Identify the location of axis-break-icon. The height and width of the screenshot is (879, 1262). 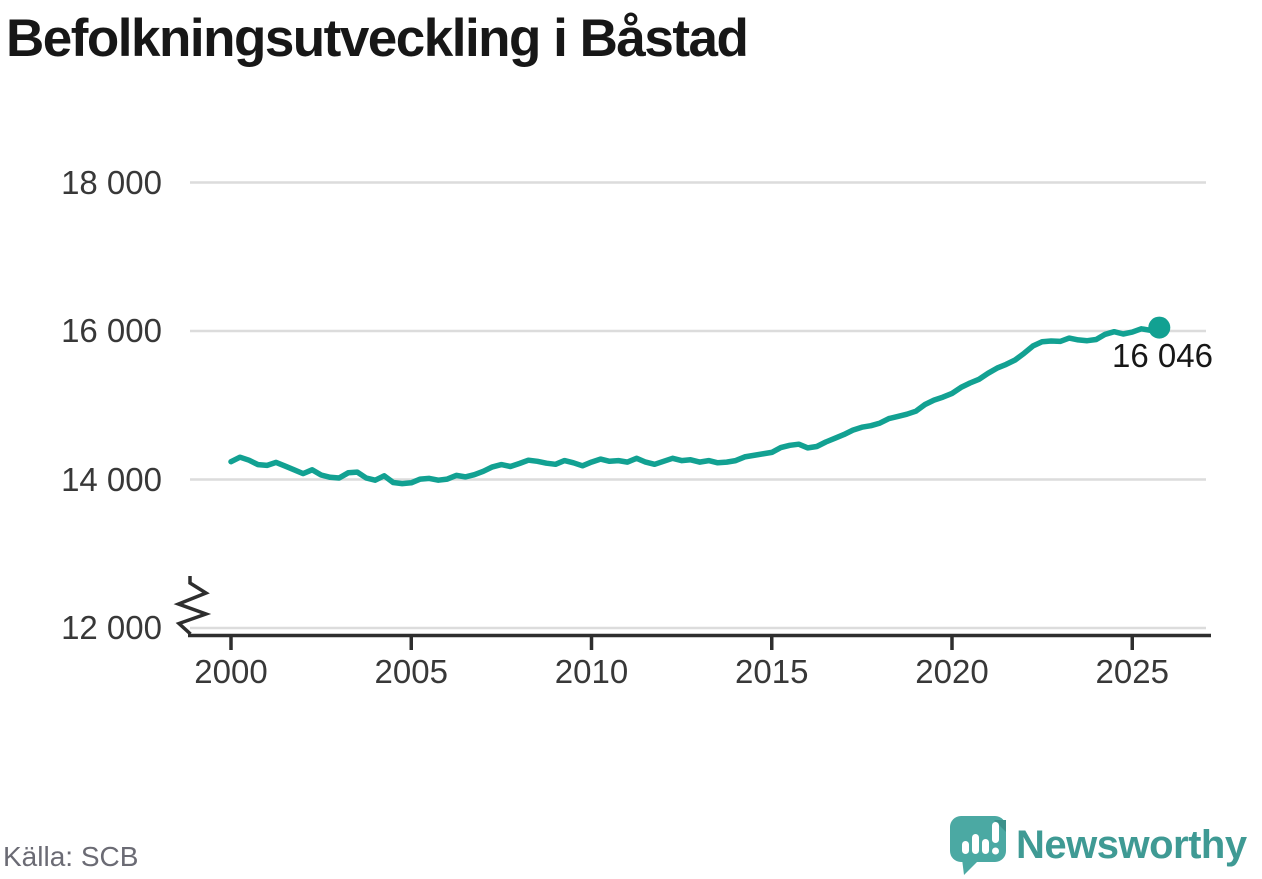
(192, 606).